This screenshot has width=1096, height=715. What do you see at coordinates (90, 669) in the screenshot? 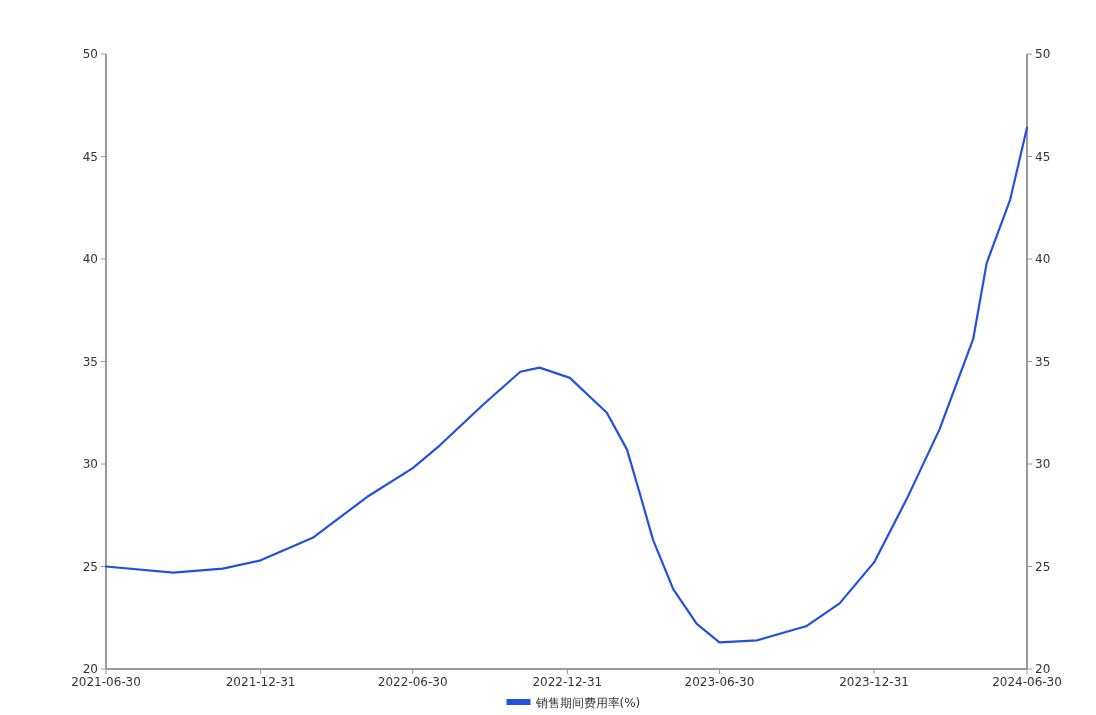
I see `y-tick-label: 20` at bounding box center [90, 669].